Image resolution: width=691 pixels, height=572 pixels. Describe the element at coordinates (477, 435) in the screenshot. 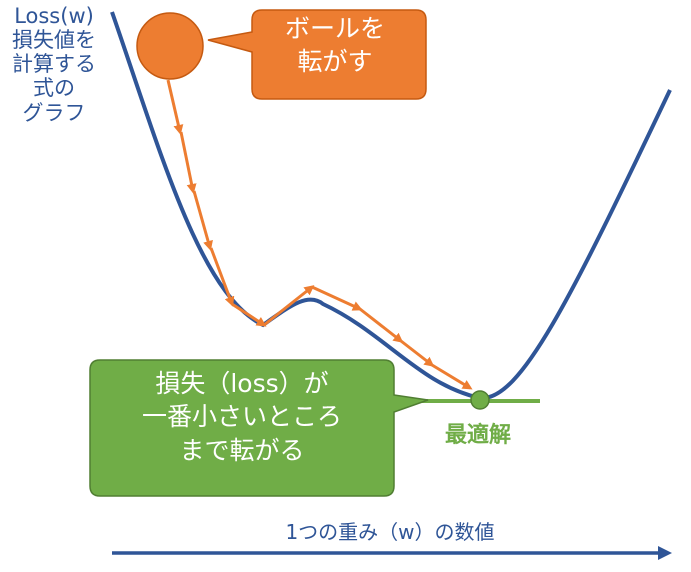

I see `optimum-label: 最適解` at that location.